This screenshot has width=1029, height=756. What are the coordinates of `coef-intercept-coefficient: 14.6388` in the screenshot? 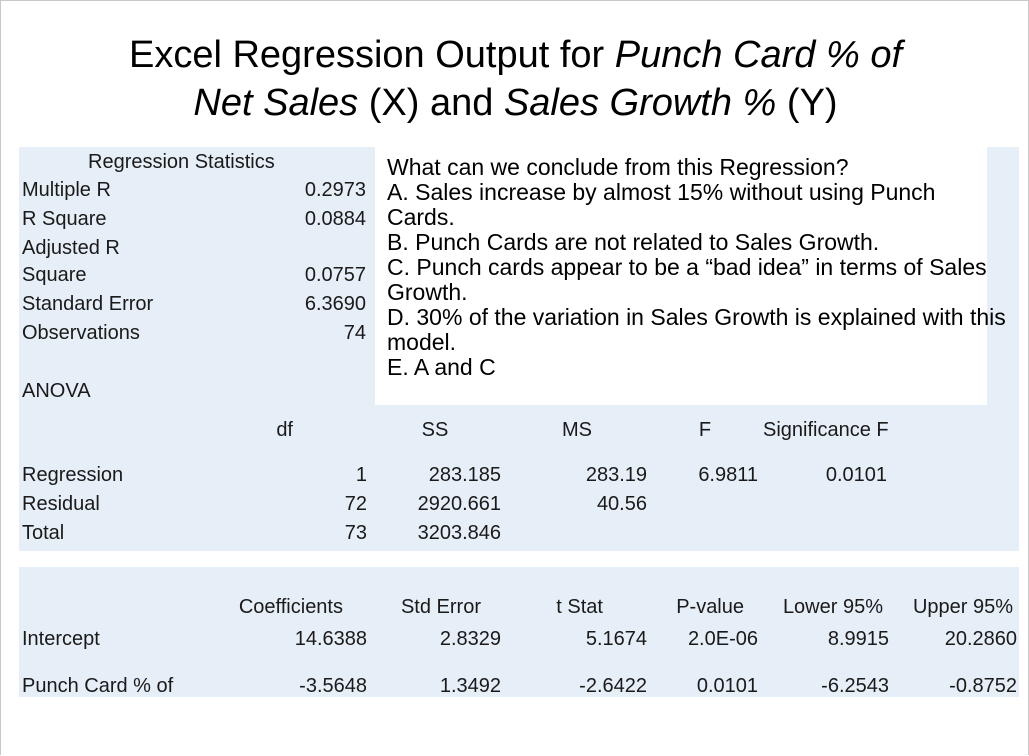 It's located at (330, 639).